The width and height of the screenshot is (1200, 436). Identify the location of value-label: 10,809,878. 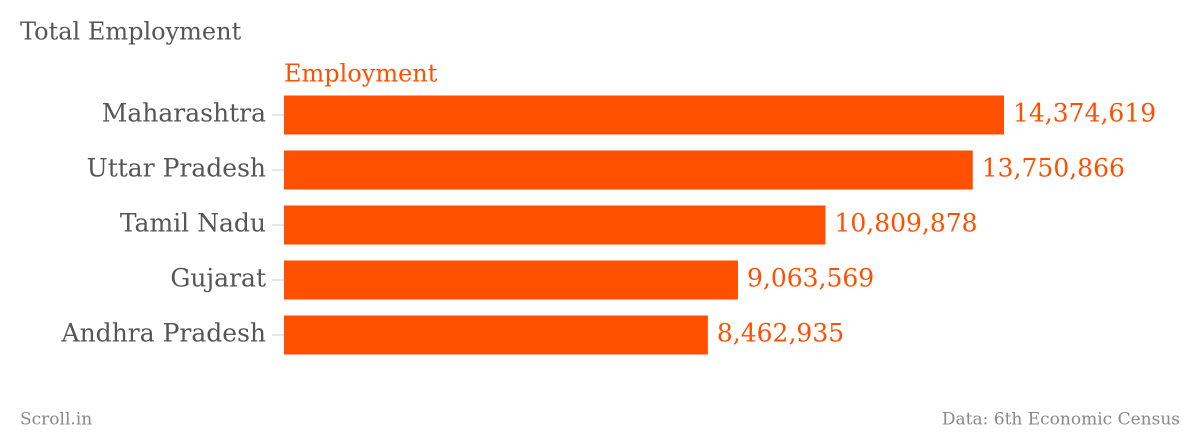
(905, 223).